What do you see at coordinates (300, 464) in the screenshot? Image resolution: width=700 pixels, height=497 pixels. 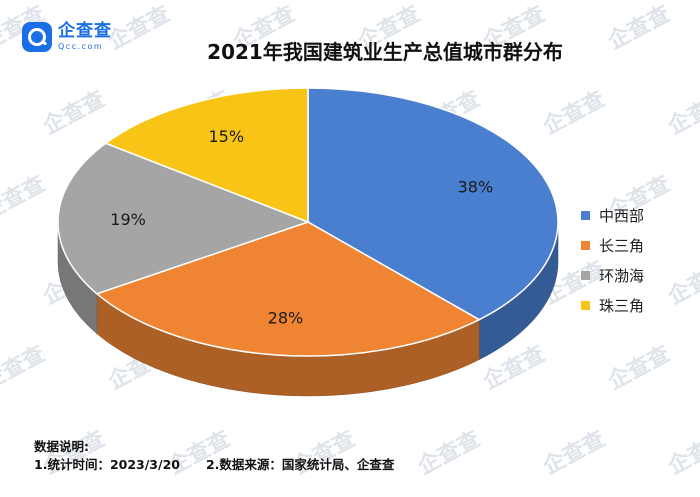 I see `footnote-source: 2.数据来源：国家统计局、企查查` at bounding box center [300, 464].